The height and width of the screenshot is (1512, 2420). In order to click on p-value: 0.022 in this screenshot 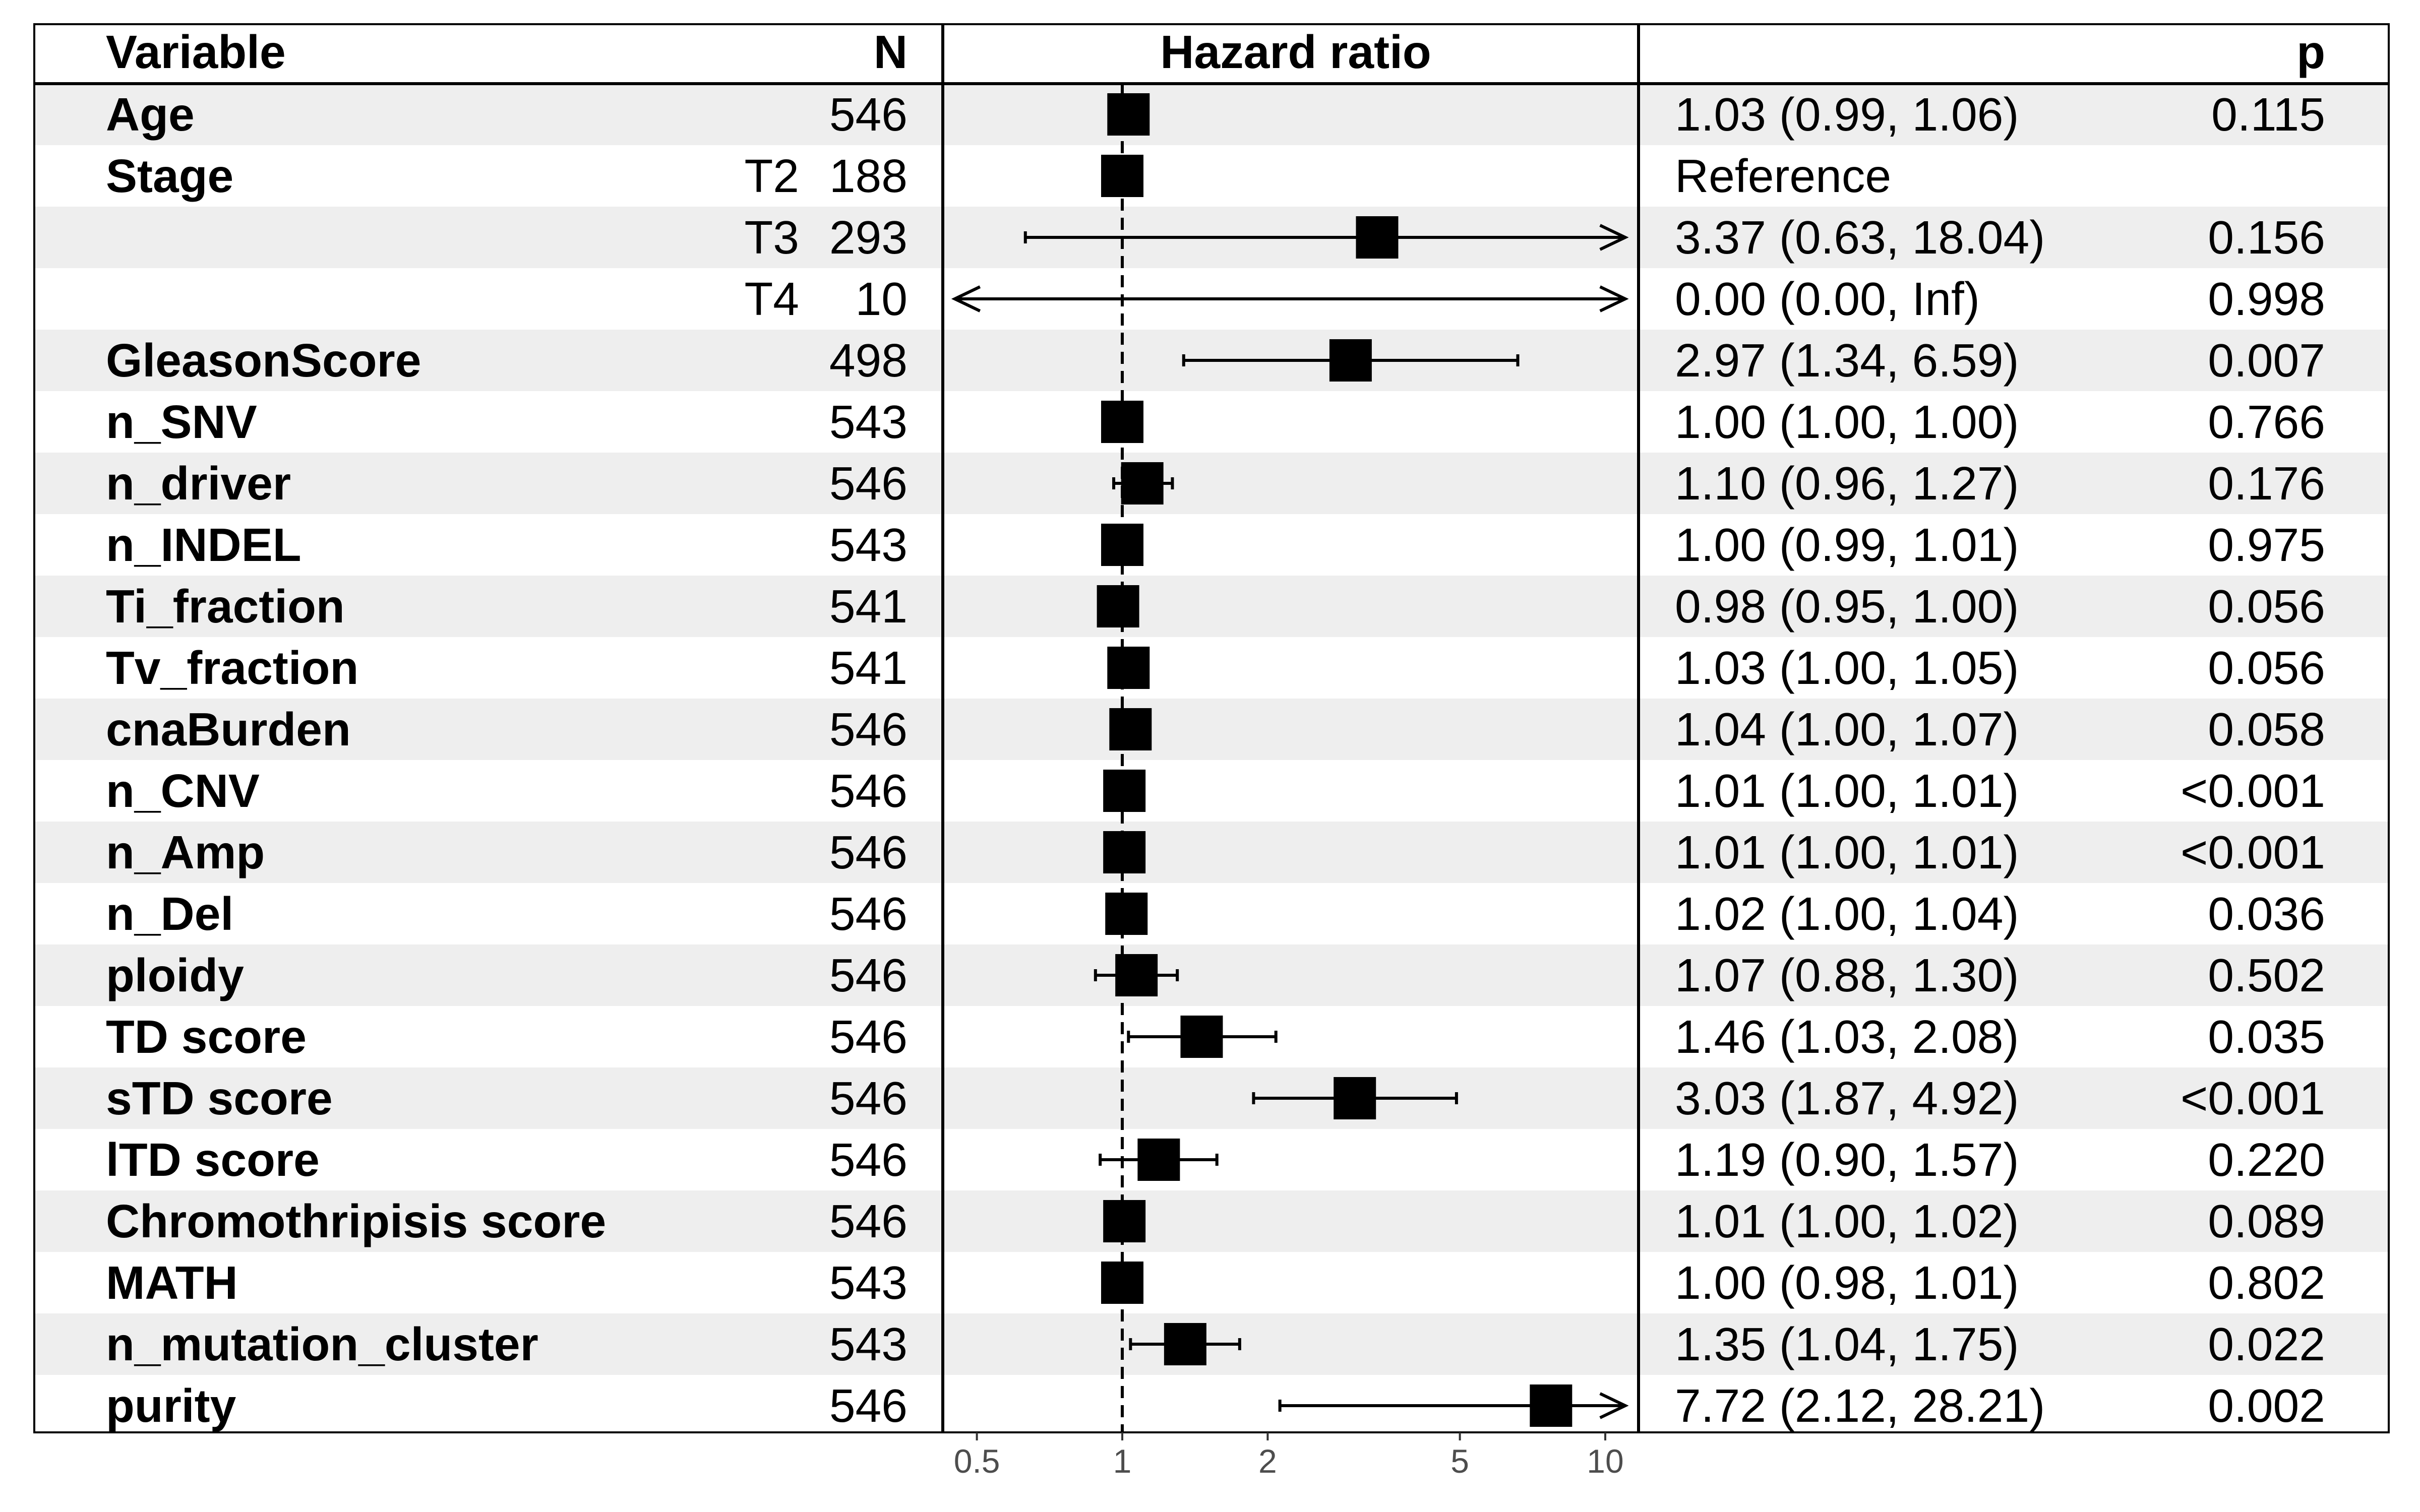, I will do `click(2266, 1344)`.